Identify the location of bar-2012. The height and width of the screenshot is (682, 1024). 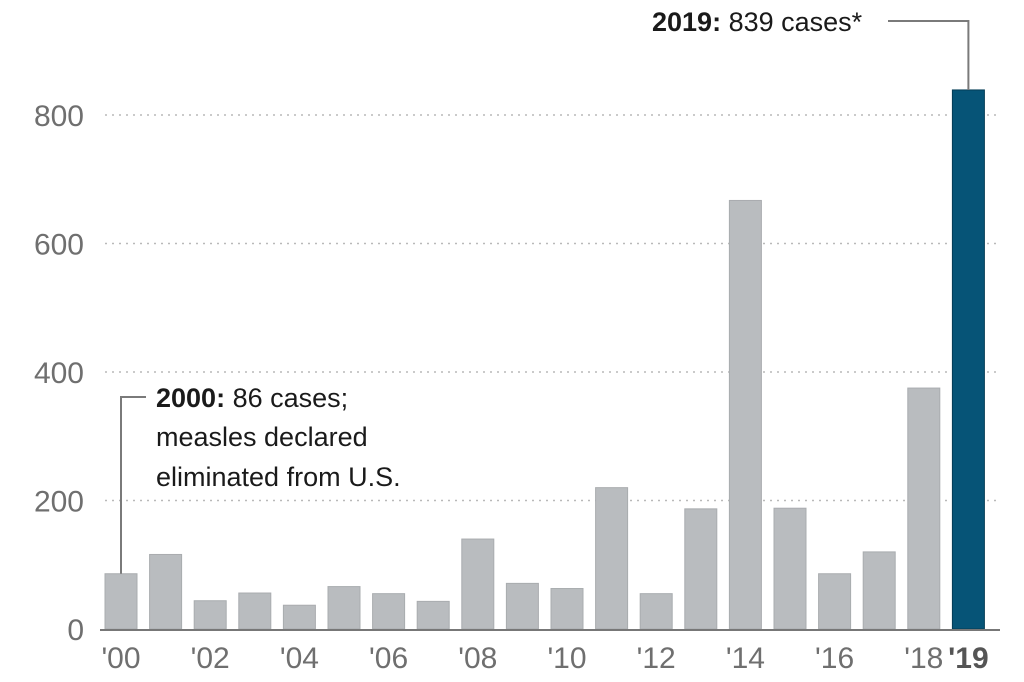
(656, 611).